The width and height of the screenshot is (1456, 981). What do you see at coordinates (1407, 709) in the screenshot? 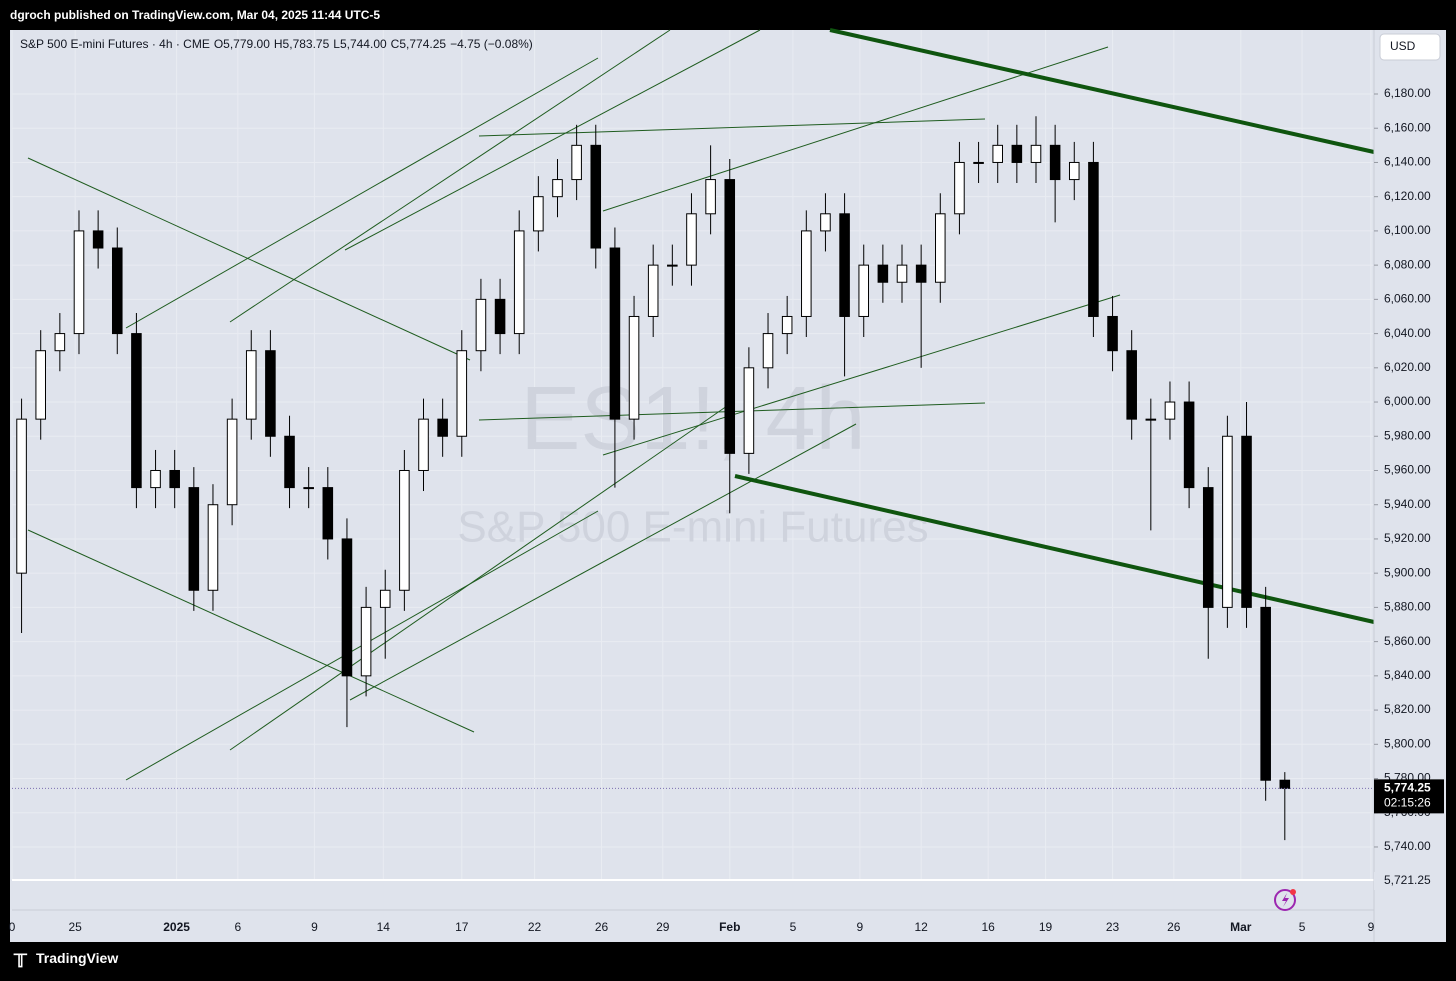
I see `y-tick-label: 5,820.00` at bounding box center [1407, 709].